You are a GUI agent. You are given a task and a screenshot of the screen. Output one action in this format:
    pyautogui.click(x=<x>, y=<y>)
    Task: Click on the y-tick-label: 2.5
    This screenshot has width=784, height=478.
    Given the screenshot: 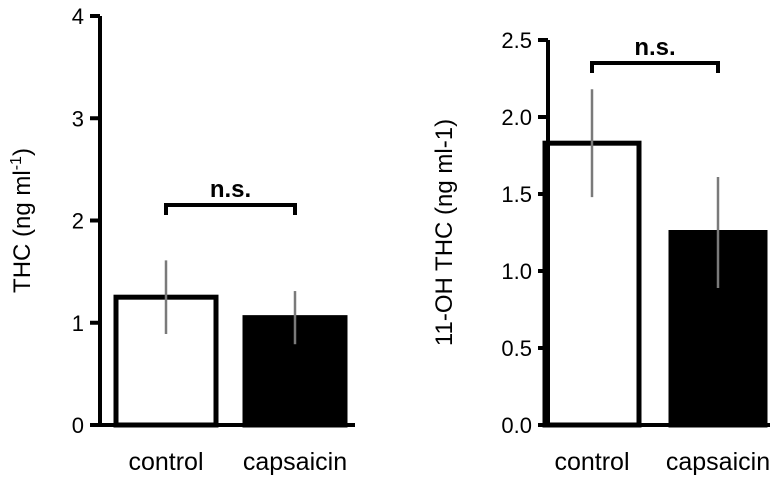 What is the action you would take?
    pyautogui.click(x=516, y=40)
    